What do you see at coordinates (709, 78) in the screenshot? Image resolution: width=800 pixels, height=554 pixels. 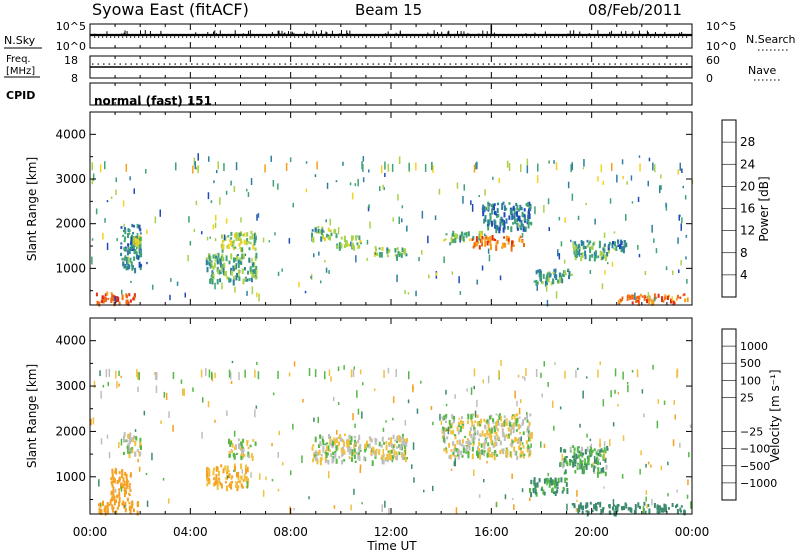 I see `freq-right-tick-bottom: 0` at bounding box center [709, 78].